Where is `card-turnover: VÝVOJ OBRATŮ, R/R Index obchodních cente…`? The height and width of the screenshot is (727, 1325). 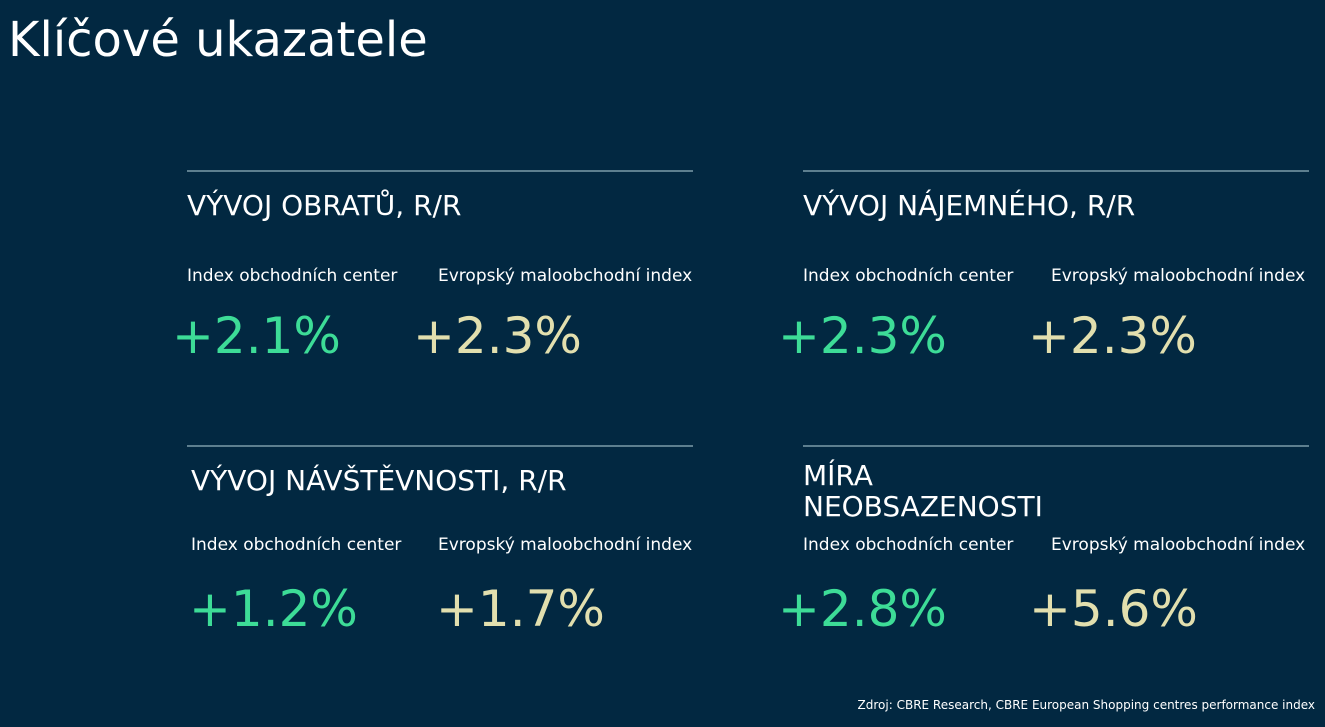
card-turnover: VÝVOJ OBRATŮ, R/R Index obchodních cente… is located at coordinates (432, 285).